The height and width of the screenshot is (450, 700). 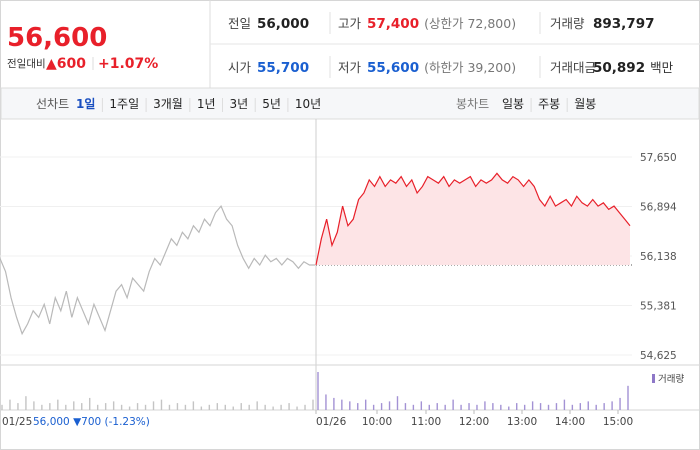 I want to click on x-tick-label: 01/26, so click(x=331, y=422).